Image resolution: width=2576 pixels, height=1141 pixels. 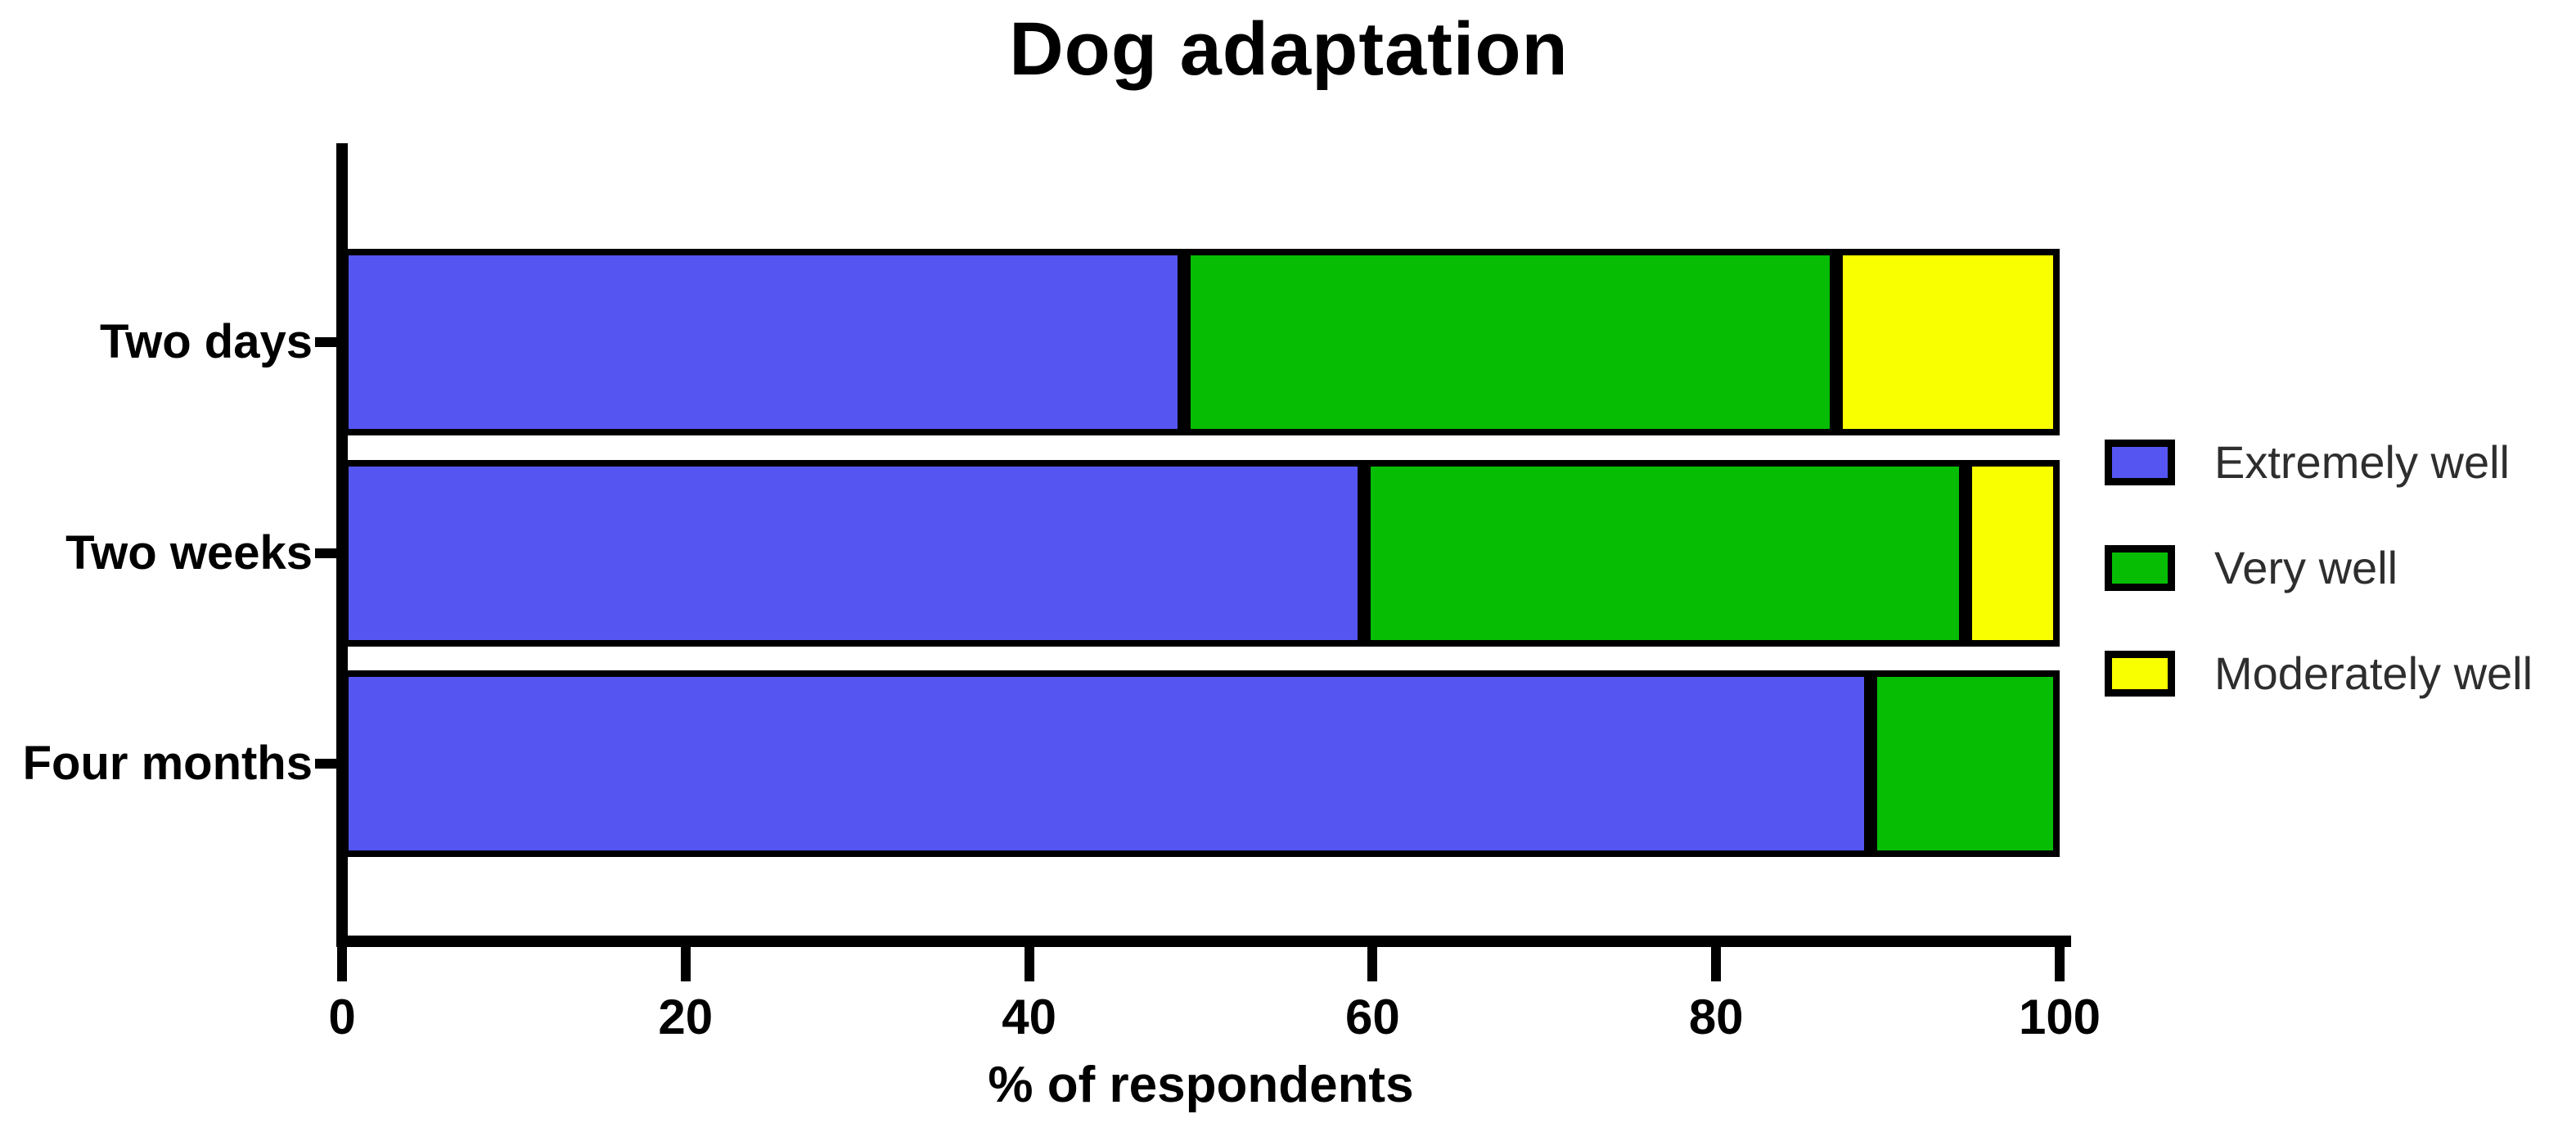 What do you see at coordinates (1716, 1017) in the screenshot?
I see `x-tick-label: 80` at bounding box center [1716, 1017].